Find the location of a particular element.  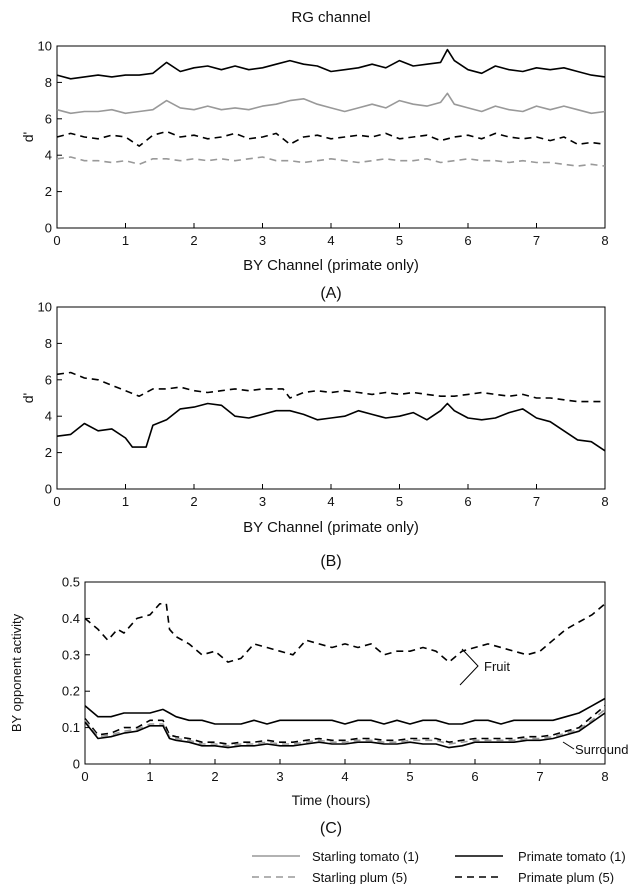

surround-annotation: Surround is located at coordinates (601, 749).